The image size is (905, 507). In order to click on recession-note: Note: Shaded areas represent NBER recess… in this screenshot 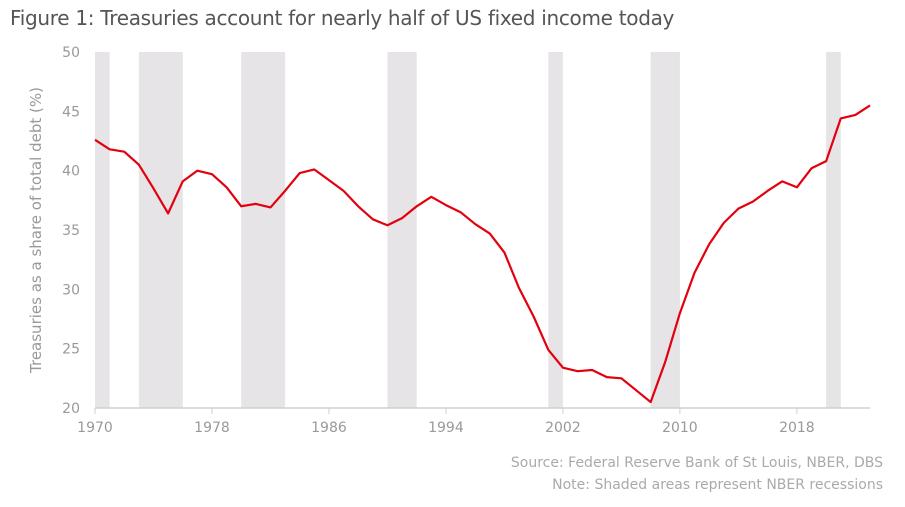, I will do `click(717, 485)`.